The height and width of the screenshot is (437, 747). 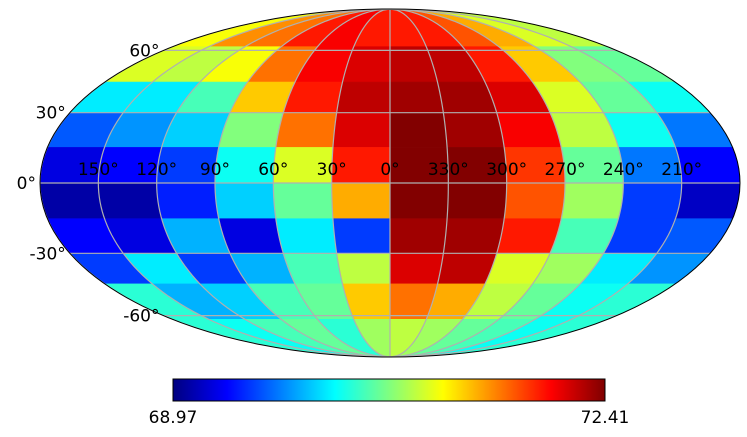 What do you see at coordinates (273, 170) in the screenshot?
I see `longitude-tick-label: 60°` at bounding box center [273, 170].